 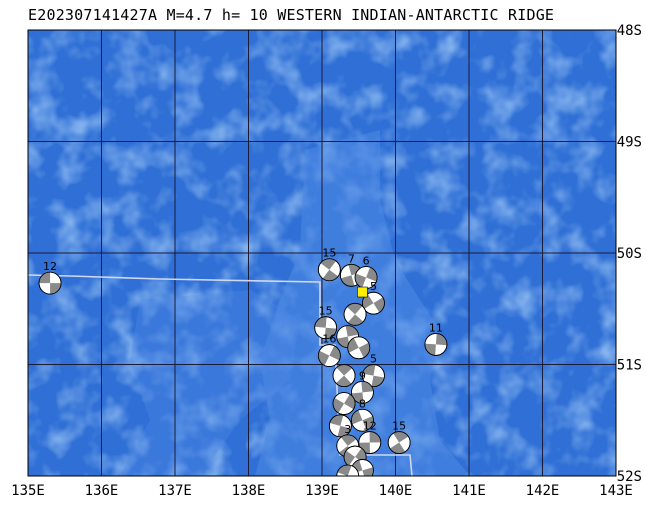 I want to click on main-event-marker, so click(x=362, y=292).